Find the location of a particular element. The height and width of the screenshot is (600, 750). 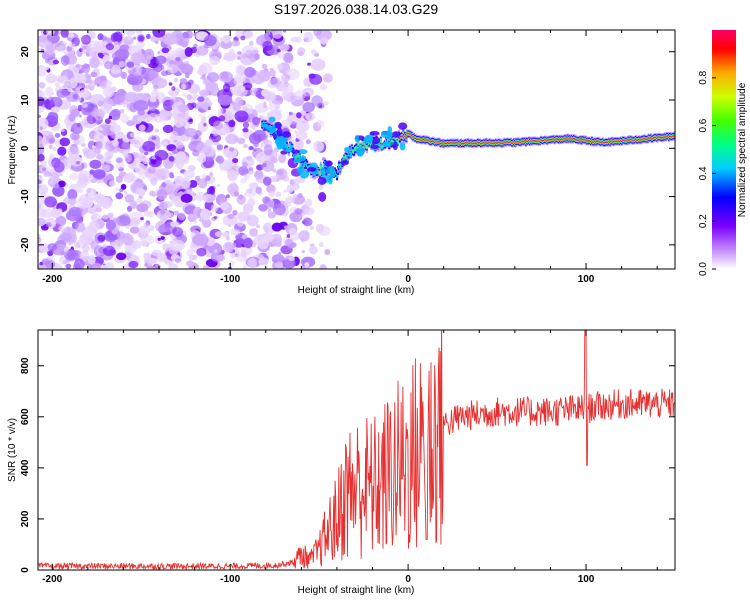

y-tick-label: -20 is located at coordinates (25, 244).